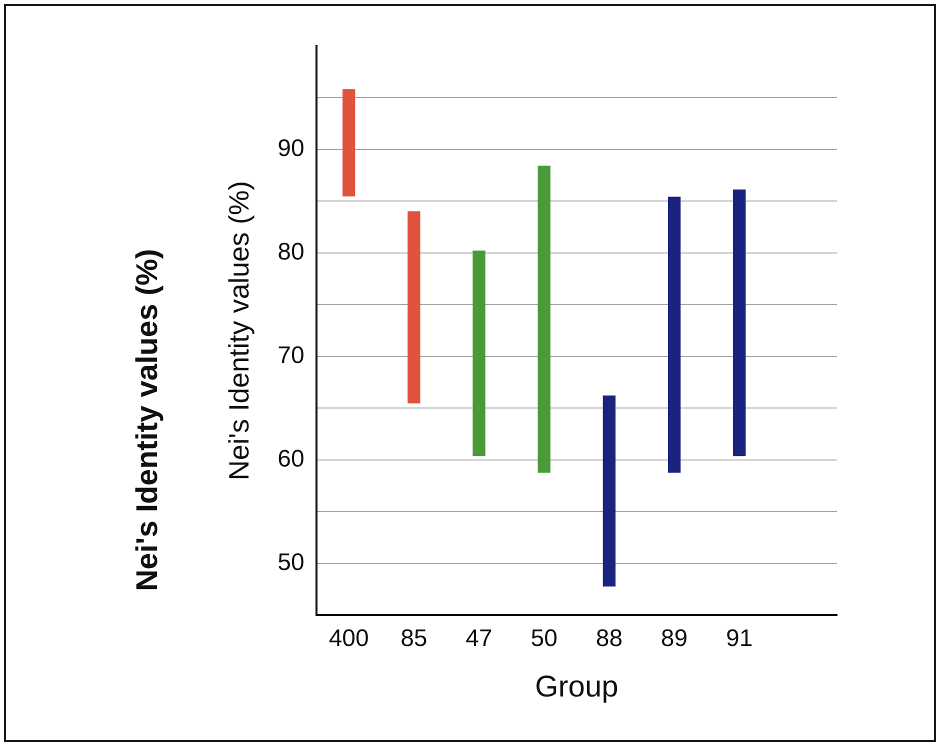 This screenshot has height=750, width=943. I want to click on y-tick-label: 90, so click(291, 148).